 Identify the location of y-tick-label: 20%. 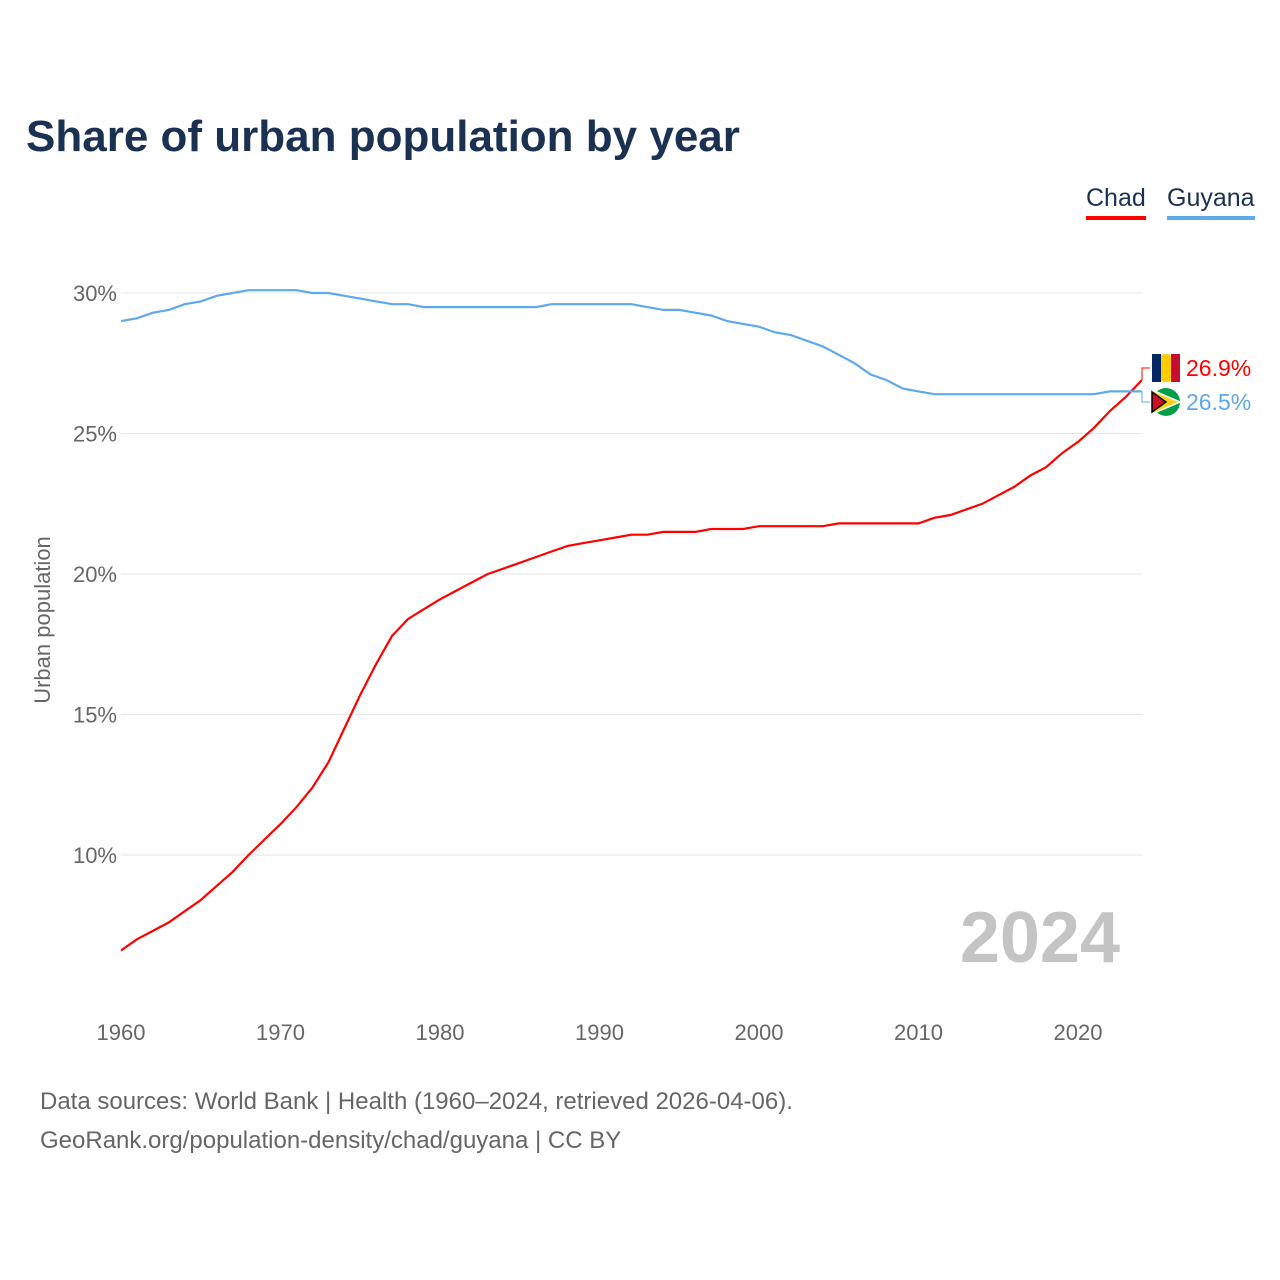
(95, 574).